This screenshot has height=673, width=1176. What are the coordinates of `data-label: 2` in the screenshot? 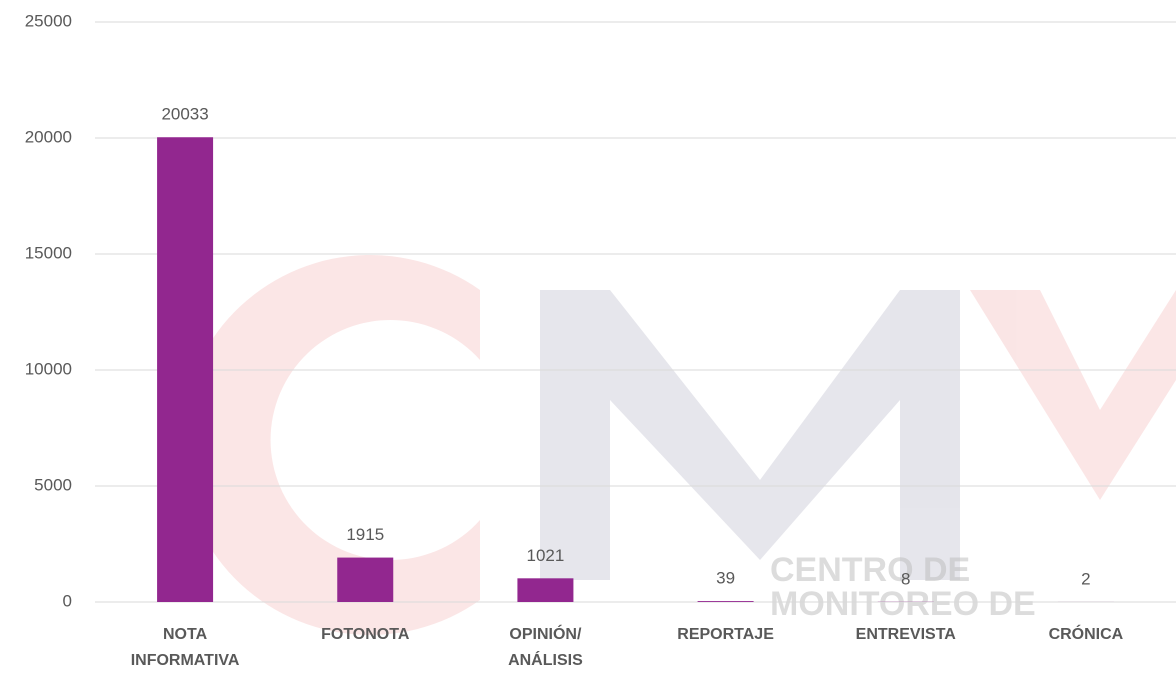 It's located at (1085, 578).